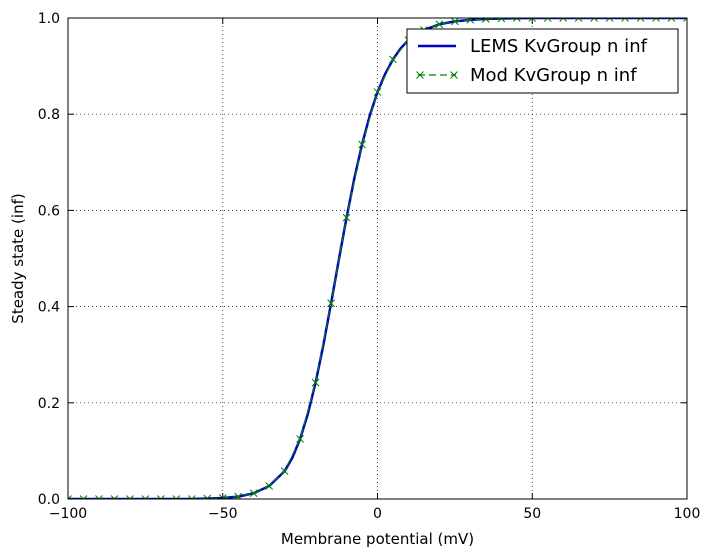 The image size is (712, 557). What do you see at coordinates (437, 75) in the screenshot?
I see `legend-markers-mod` at bounding box center [437, 75].